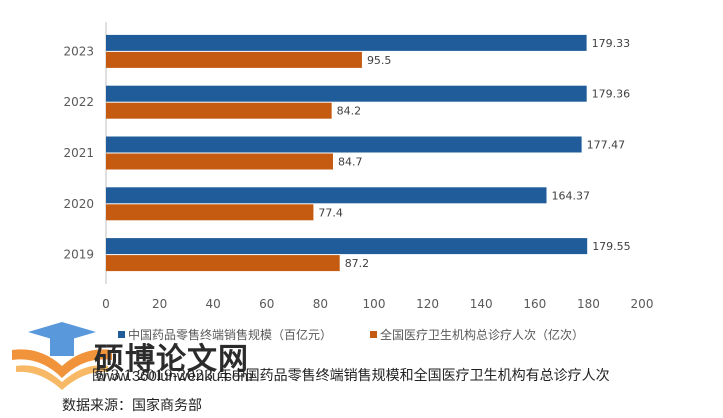 This screenshot has height=418, width=723. Describe the element at coordinates (606, 145) in the screenshot. I see `data-label: 177.47` at that location.